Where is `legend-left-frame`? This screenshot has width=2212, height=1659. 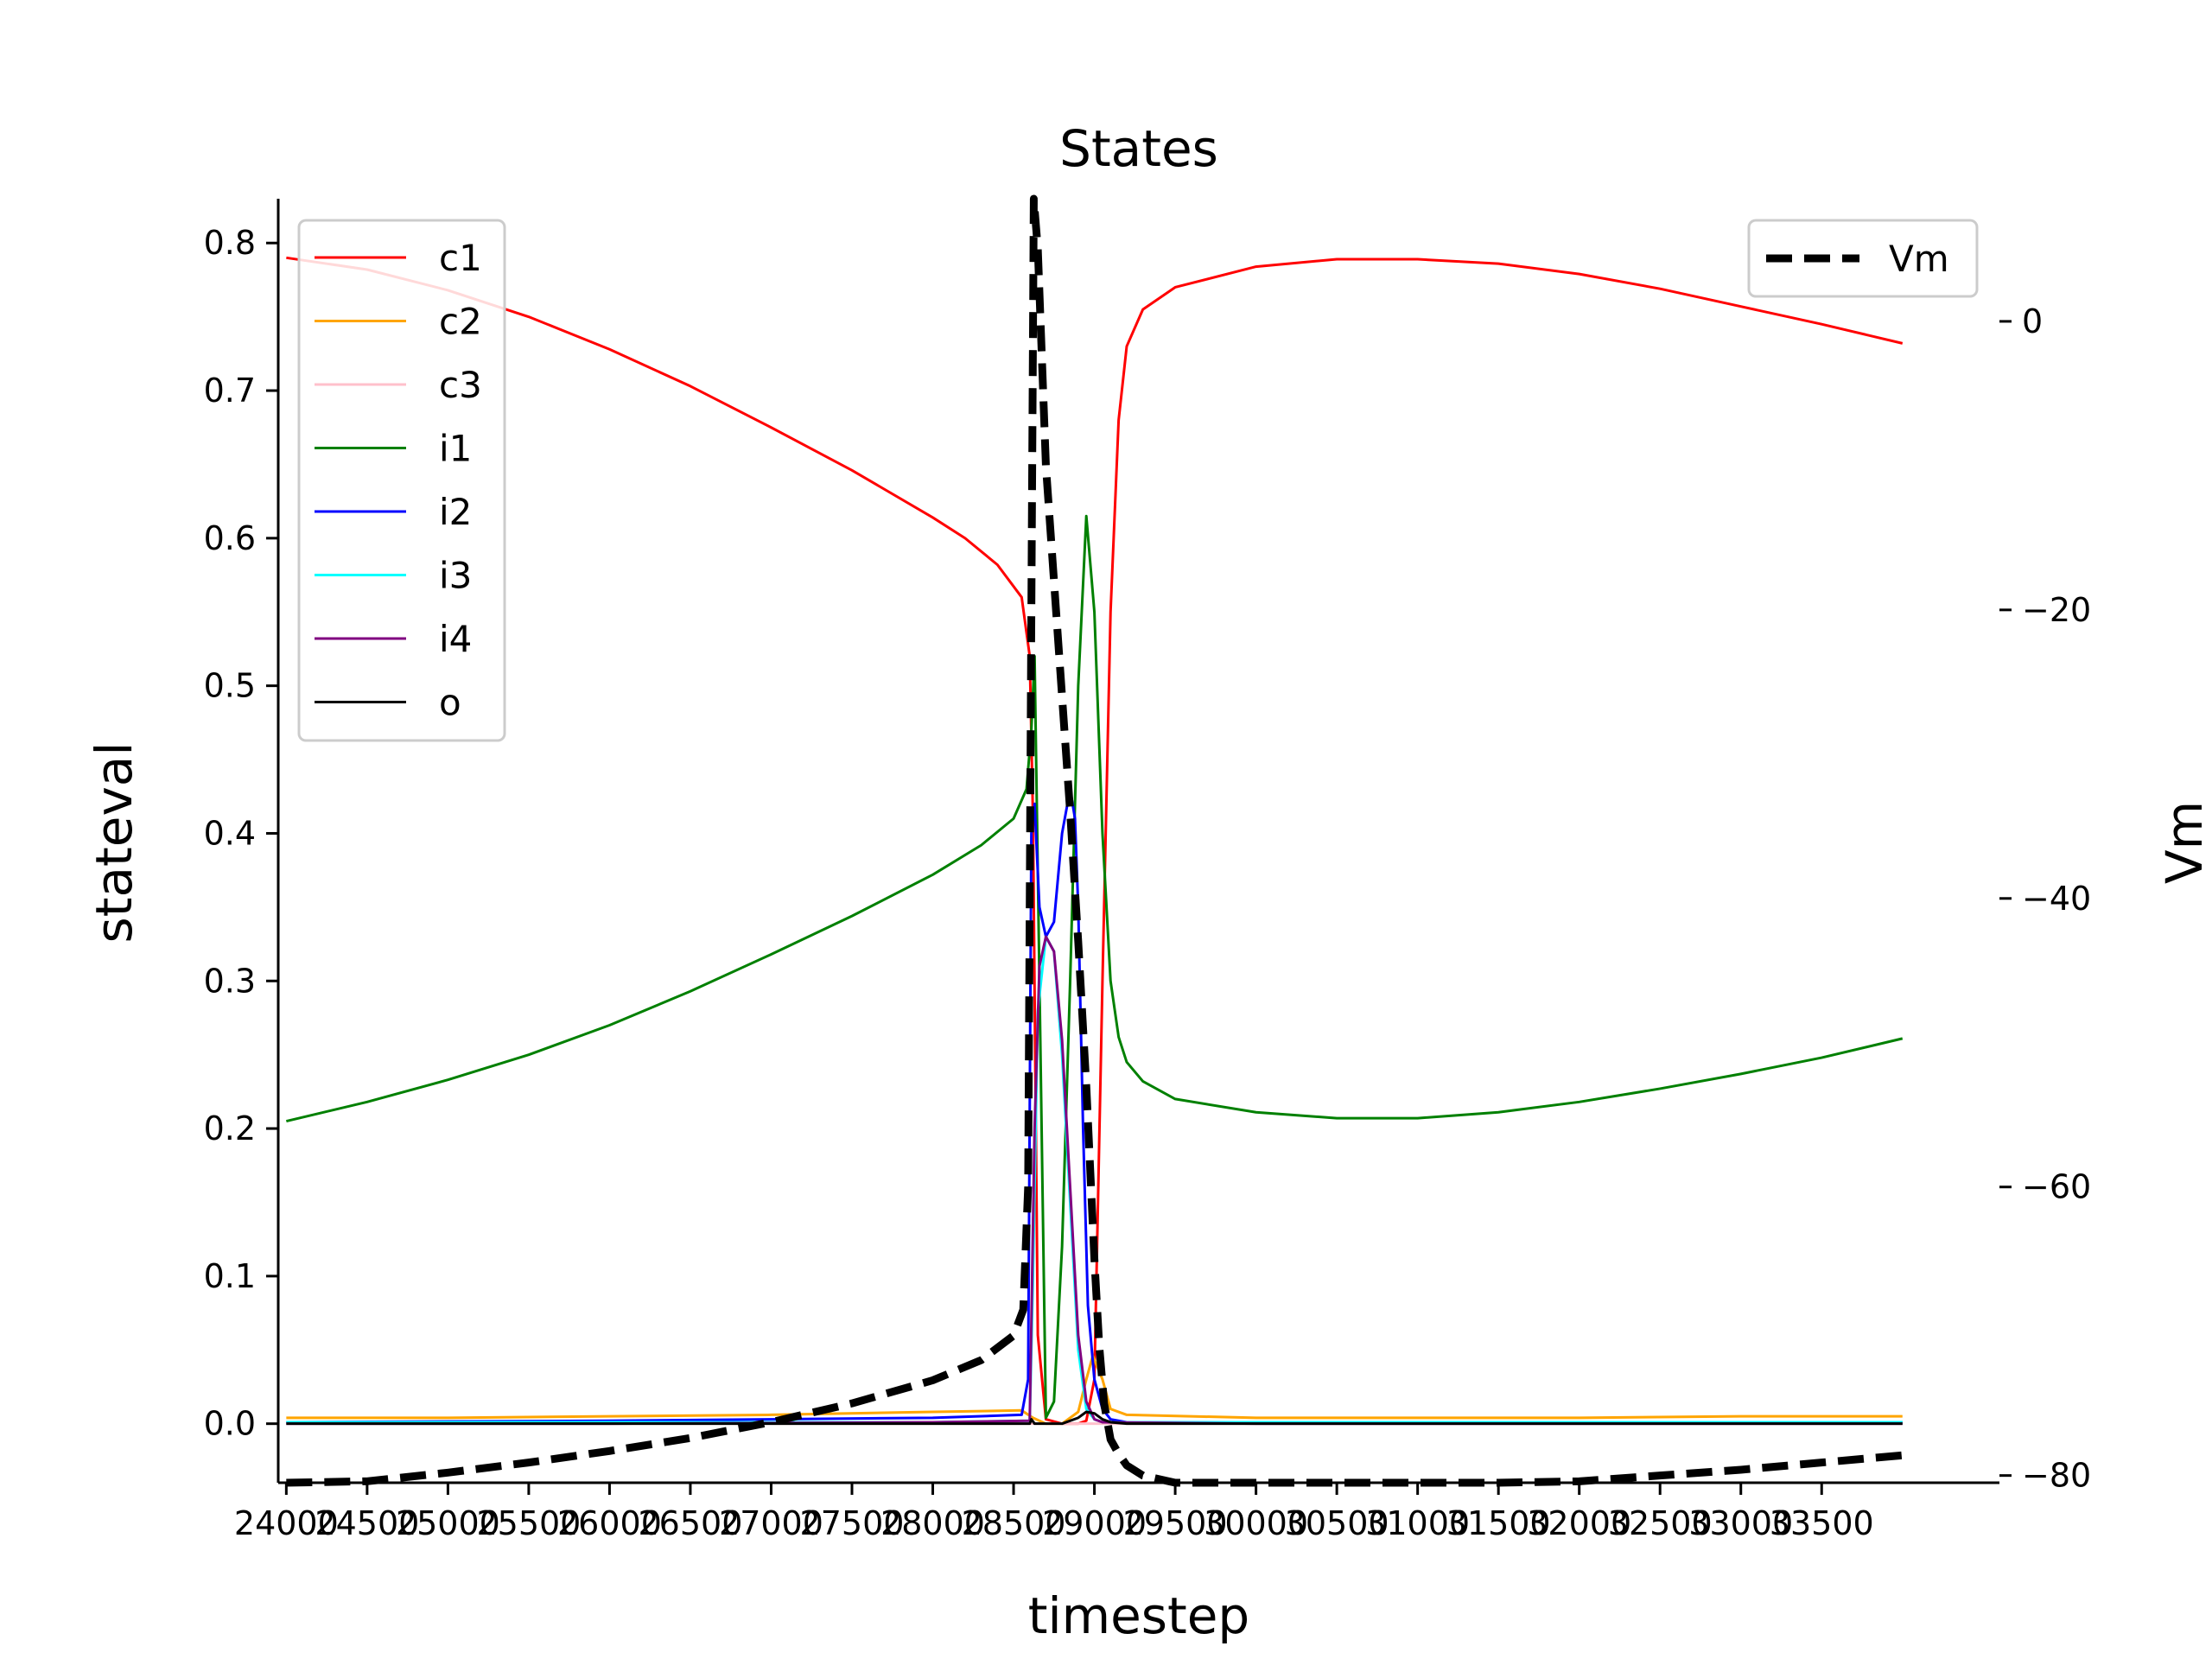 legend-left-frame is located at coordinates (401, 480).